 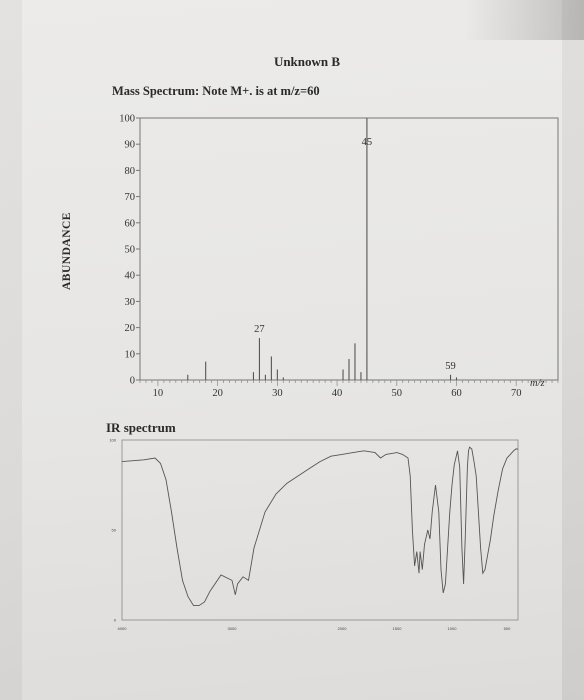 I want to click on ms-y-tick-label: 0, so click(x=132, y=381).